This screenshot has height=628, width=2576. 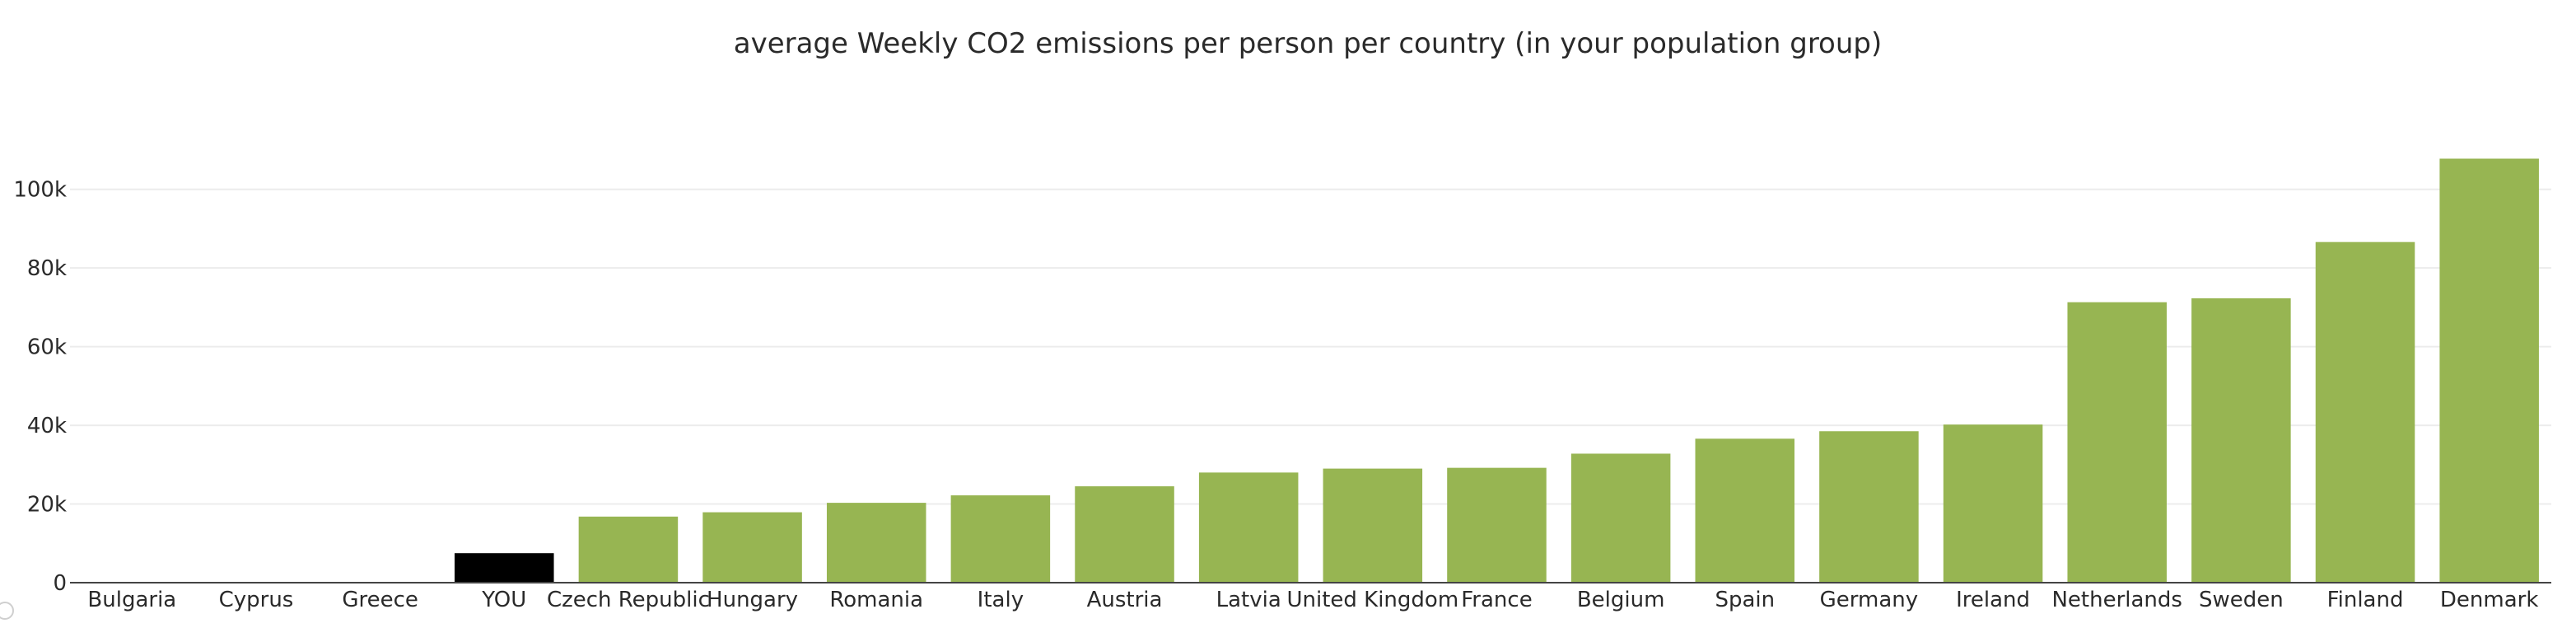 What do you see at coordinates (1124, 534) in the screenshot?
I see `bar-austria` at bounding box center [1124, 534].